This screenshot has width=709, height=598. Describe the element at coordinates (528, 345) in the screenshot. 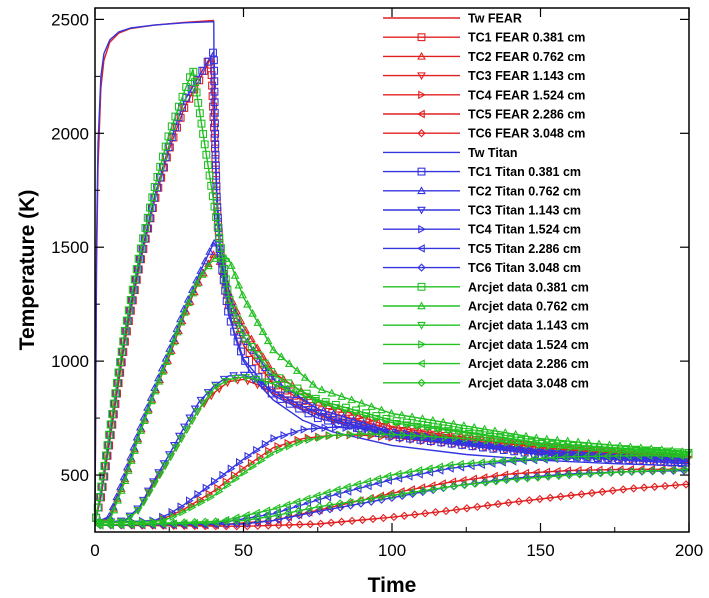

I see `legend-label: Arcjet data 1.524 cm` at that location.